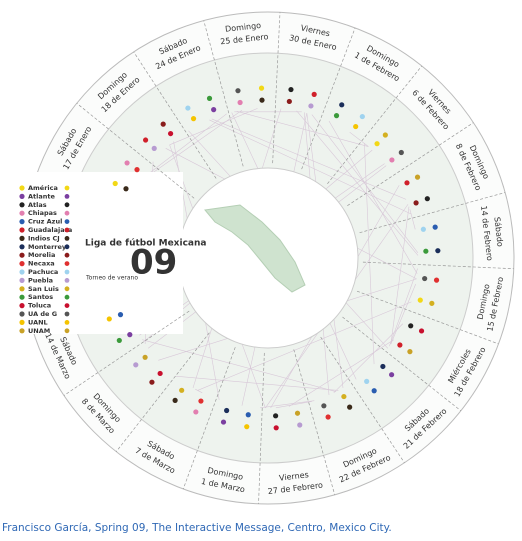 This screenshot has height=541, width=522. What do you see at coordinates (50, 230) in the screenshot?
I see `legend-label: Guadalajara` at bounding box center [50, 230].